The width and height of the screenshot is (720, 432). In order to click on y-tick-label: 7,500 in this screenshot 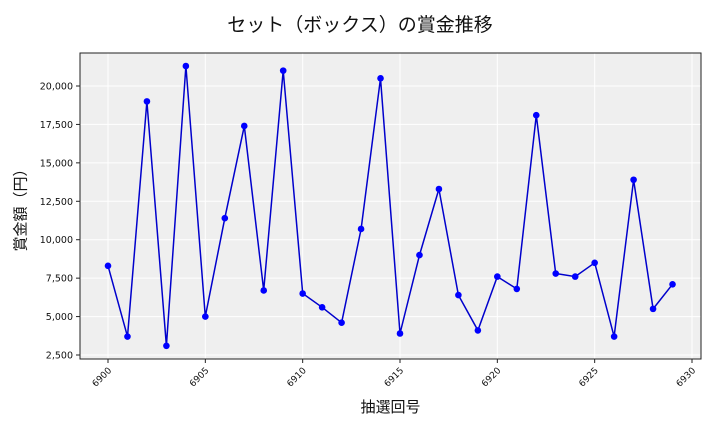, I will do `click(59, 279)`.